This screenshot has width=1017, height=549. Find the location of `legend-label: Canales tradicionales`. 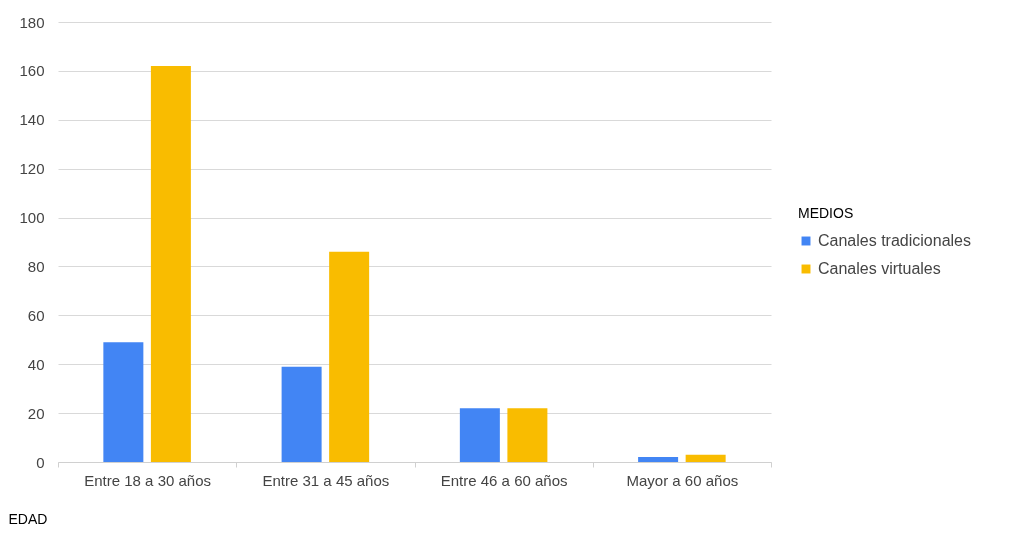

legend-label: Canales tradicionales is located at coordinates (894, 240).